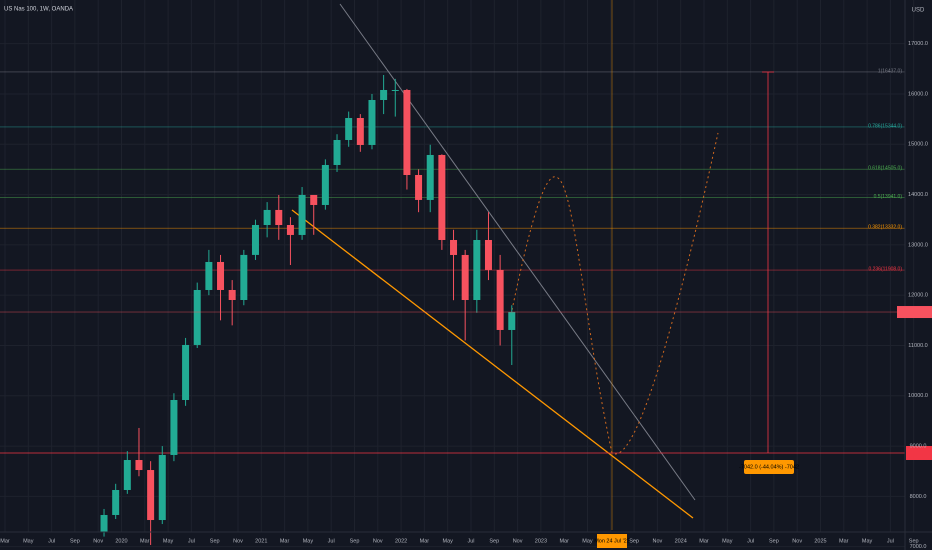  What do you see at coordinates (918, 11) in the screenshot?
I see `currency-label: USD` at bounding box center [918, 11].